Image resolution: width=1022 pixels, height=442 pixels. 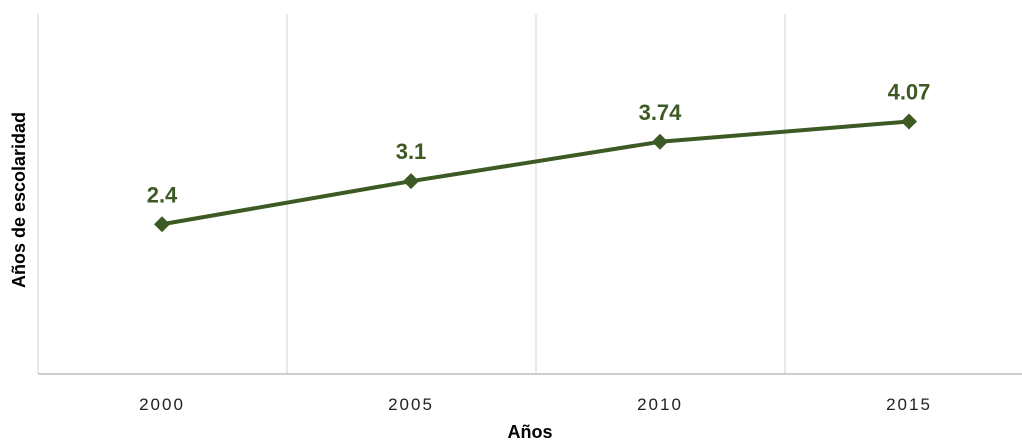 I want to click on x-tick-label-2000: 2000, so click(x=162, y=404).